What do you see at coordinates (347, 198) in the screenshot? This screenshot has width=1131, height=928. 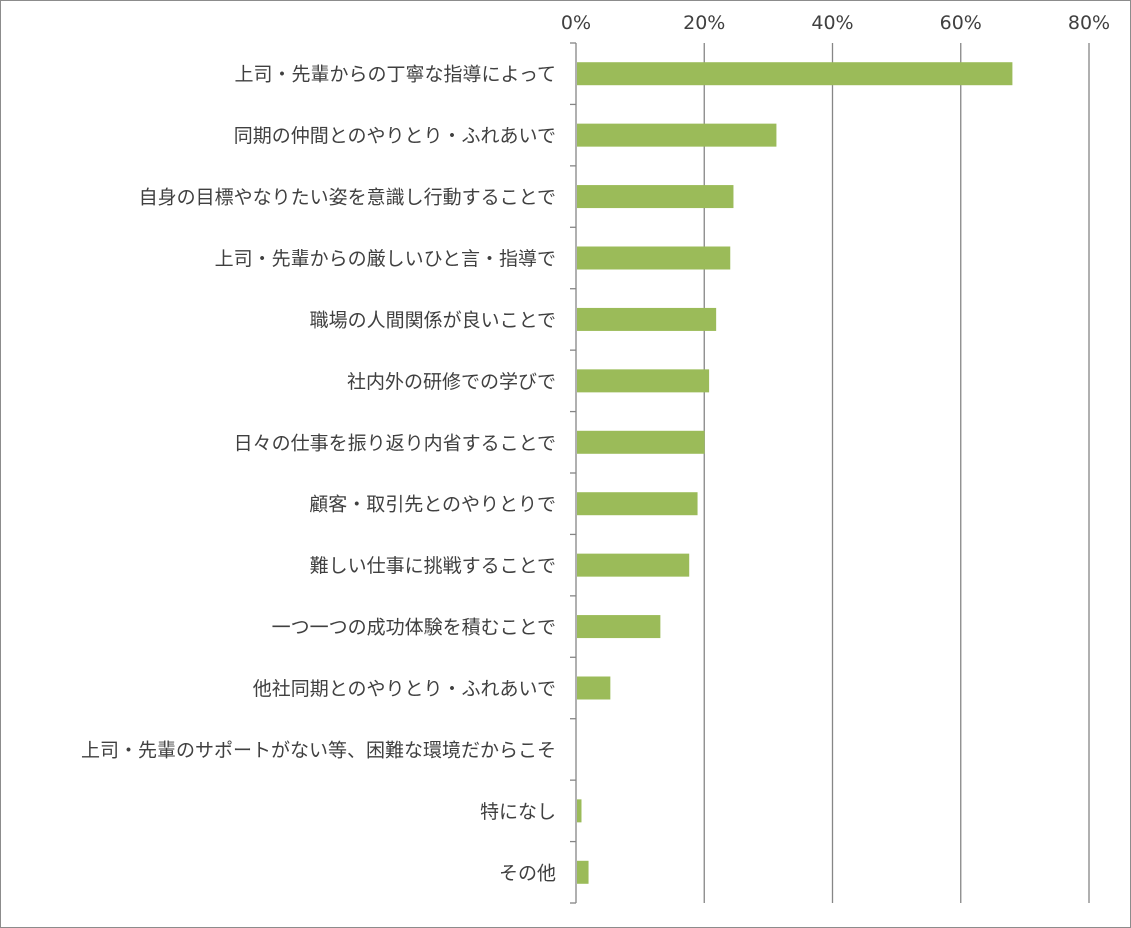 I see `category-label: 自身の目標やなりたい姿を意識し行動することで` at bounding box center [347, 198].